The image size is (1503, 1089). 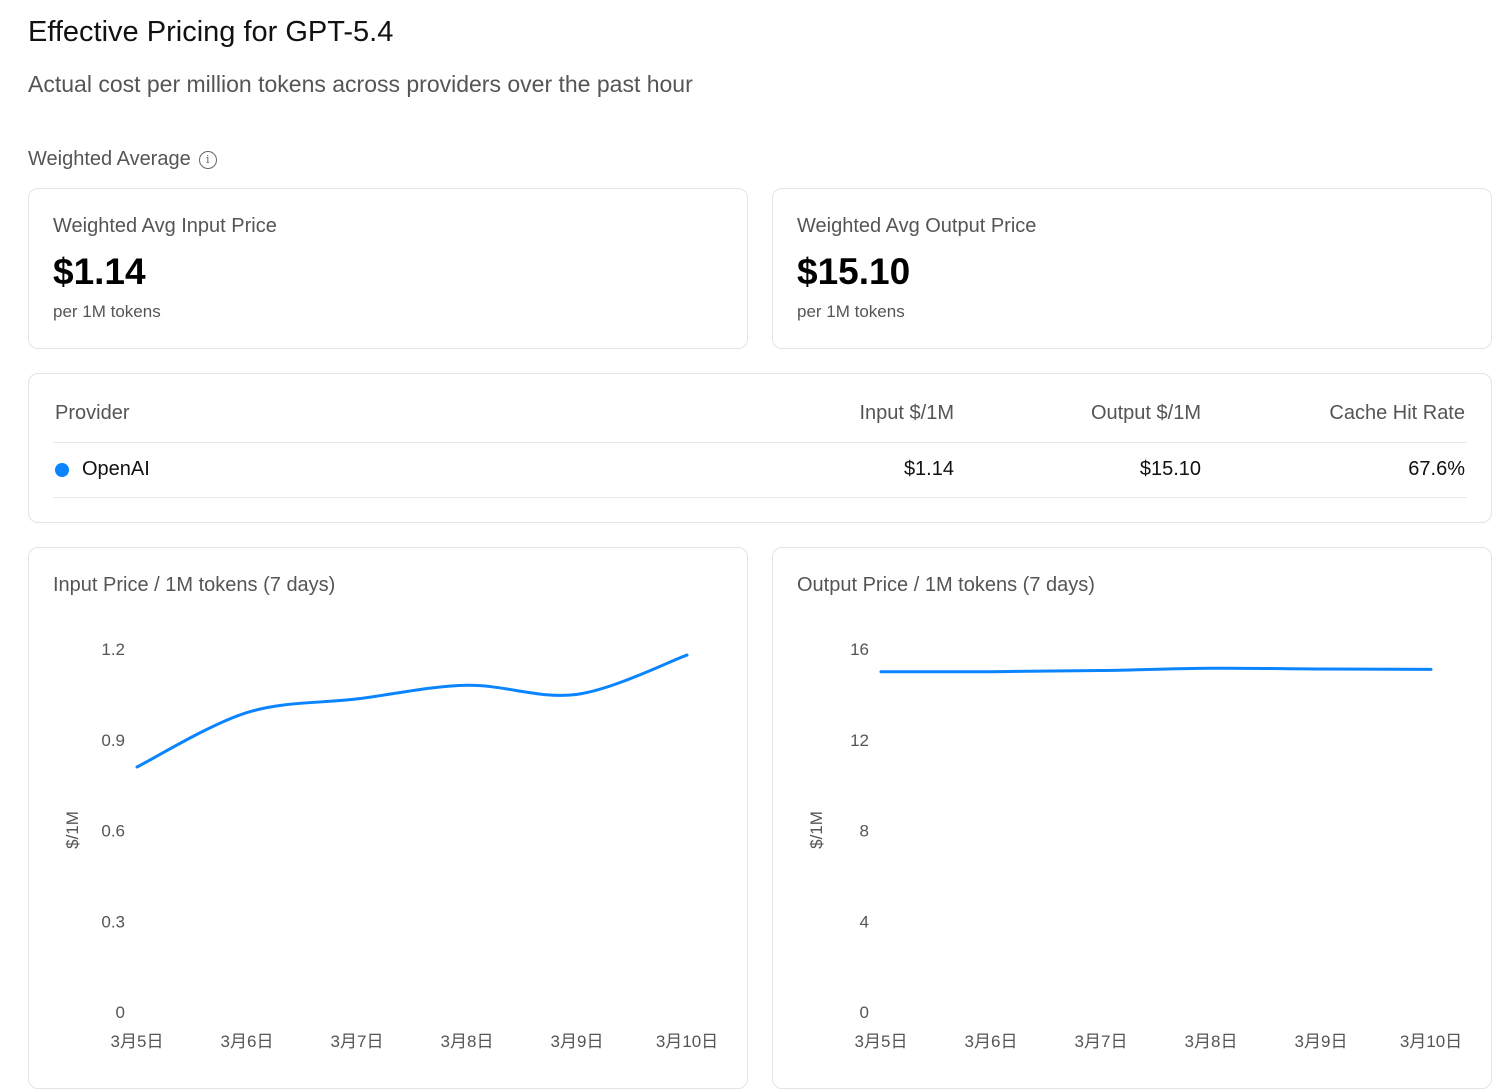 What do you see at coordinates (194, 585) in the screenshot?
I see `chart-title: Input Price / 1M tokens (7 days)` at bounding box center [194, 585].